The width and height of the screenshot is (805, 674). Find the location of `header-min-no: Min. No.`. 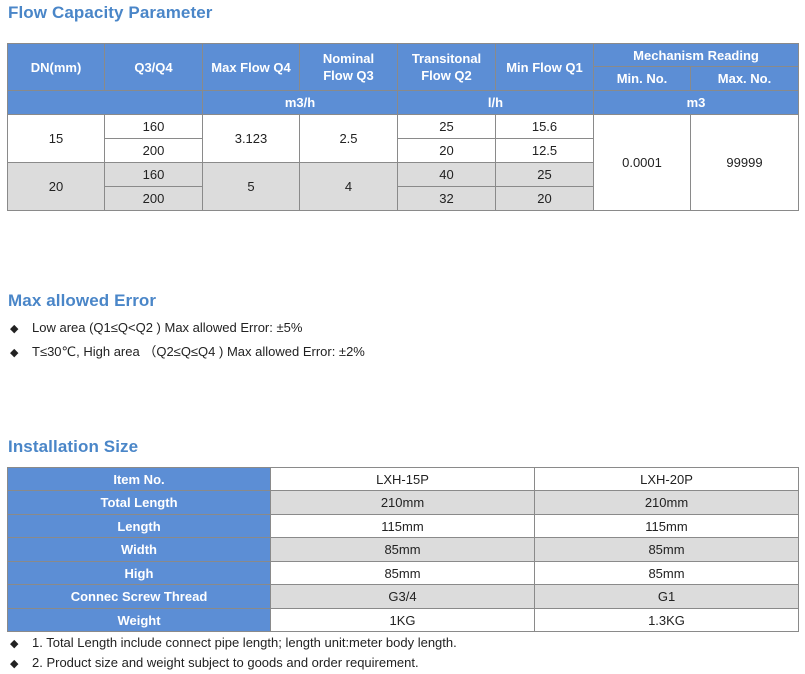

header-min-no: Min. No. is located at coordinates (642, 78).